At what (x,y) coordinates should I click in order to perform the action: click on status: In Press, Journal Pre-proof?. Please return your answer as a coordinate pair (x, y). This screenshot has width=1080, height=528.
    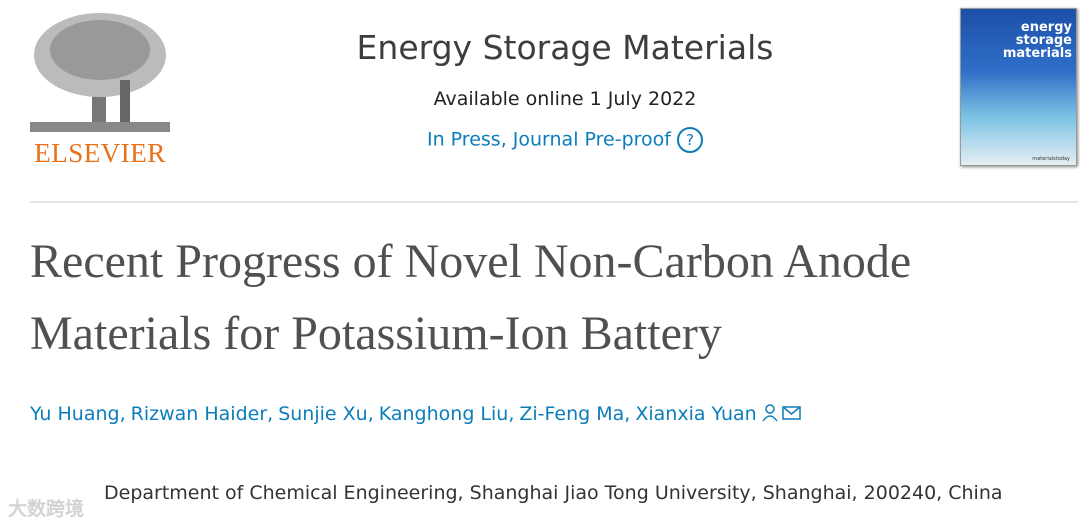
    Looking at the image, I should click on (565, 140).